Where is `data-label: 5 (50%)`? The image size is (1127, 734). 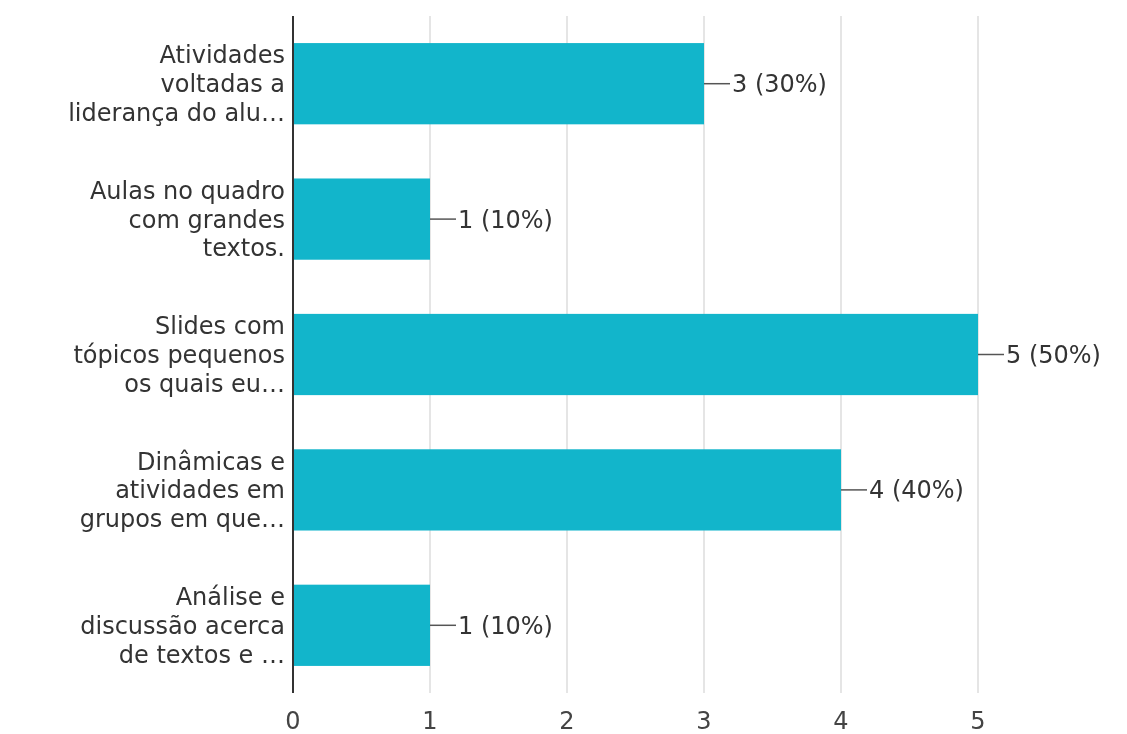
data-label: 5 (50%) is located at coordinates (1053, 354).